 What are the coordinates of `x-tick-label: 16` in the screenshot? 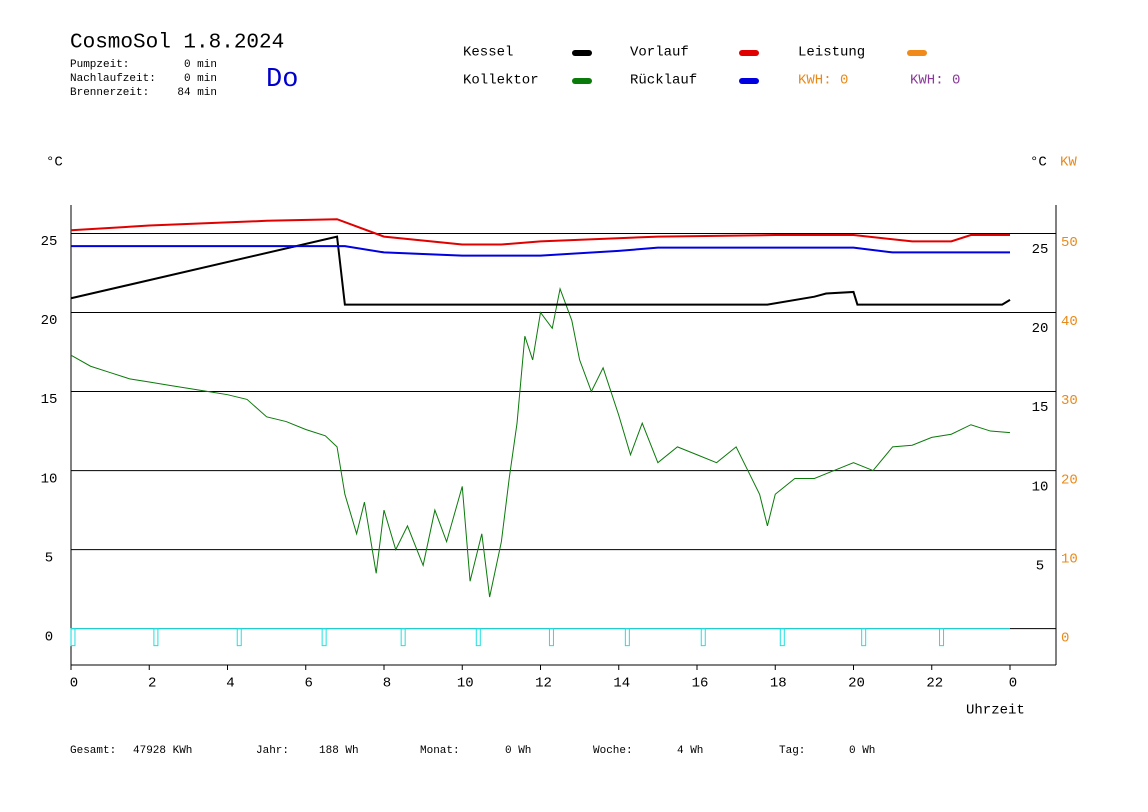 It's located at (700, 684).